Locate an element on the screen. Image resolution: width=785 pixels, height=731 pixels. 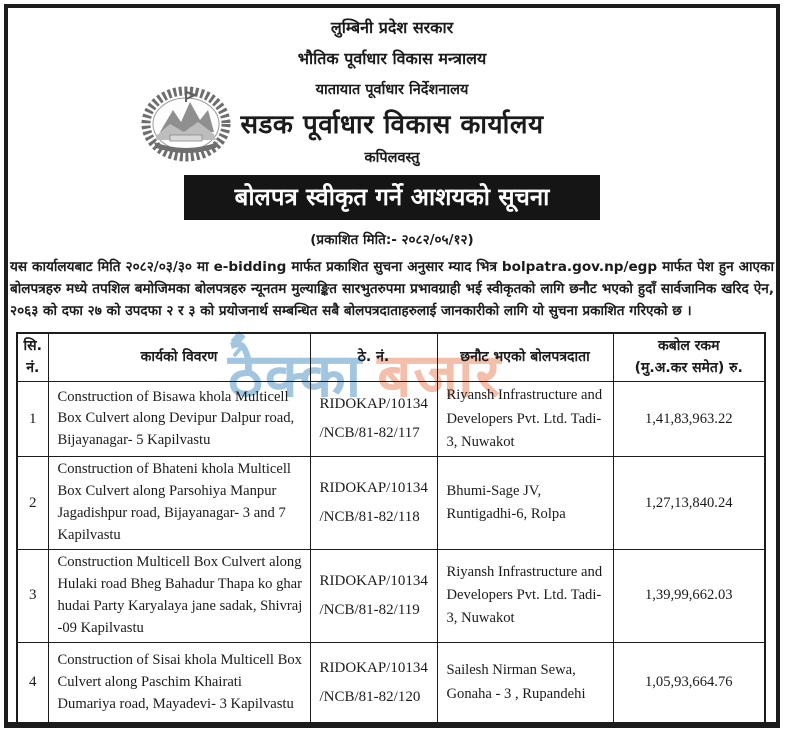
cell-sn: 2 is located at coordinates (32, 503).